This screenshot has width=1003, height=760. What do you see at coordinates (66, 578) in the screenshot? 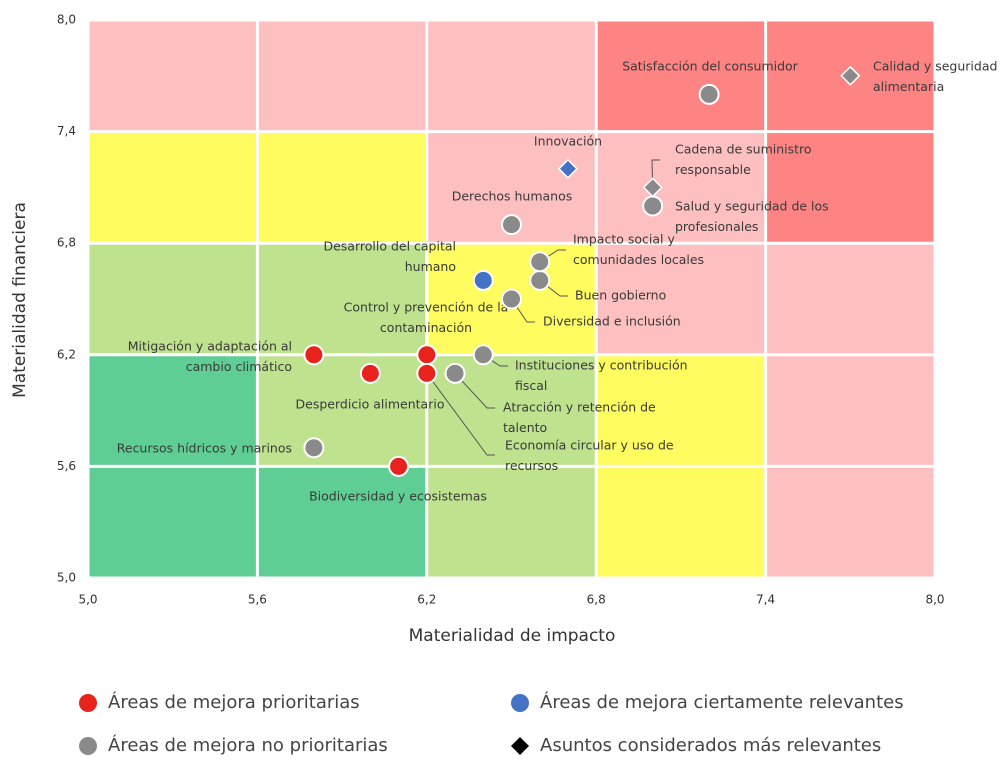
I see `y-tick-label: 5,0` at bounding box center [66, 578].